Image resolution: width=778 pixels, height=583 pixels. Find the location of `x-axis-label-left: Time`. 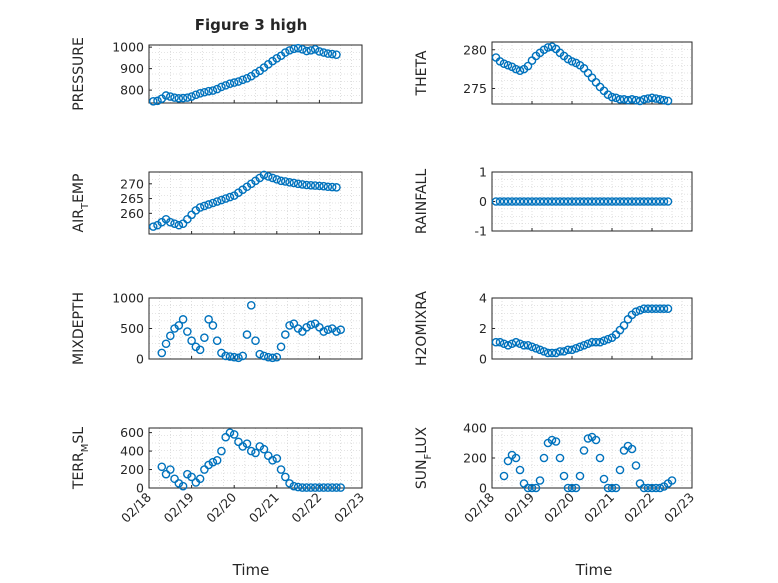

x-axis-label-left: Time is located at coordinates (251, 570).